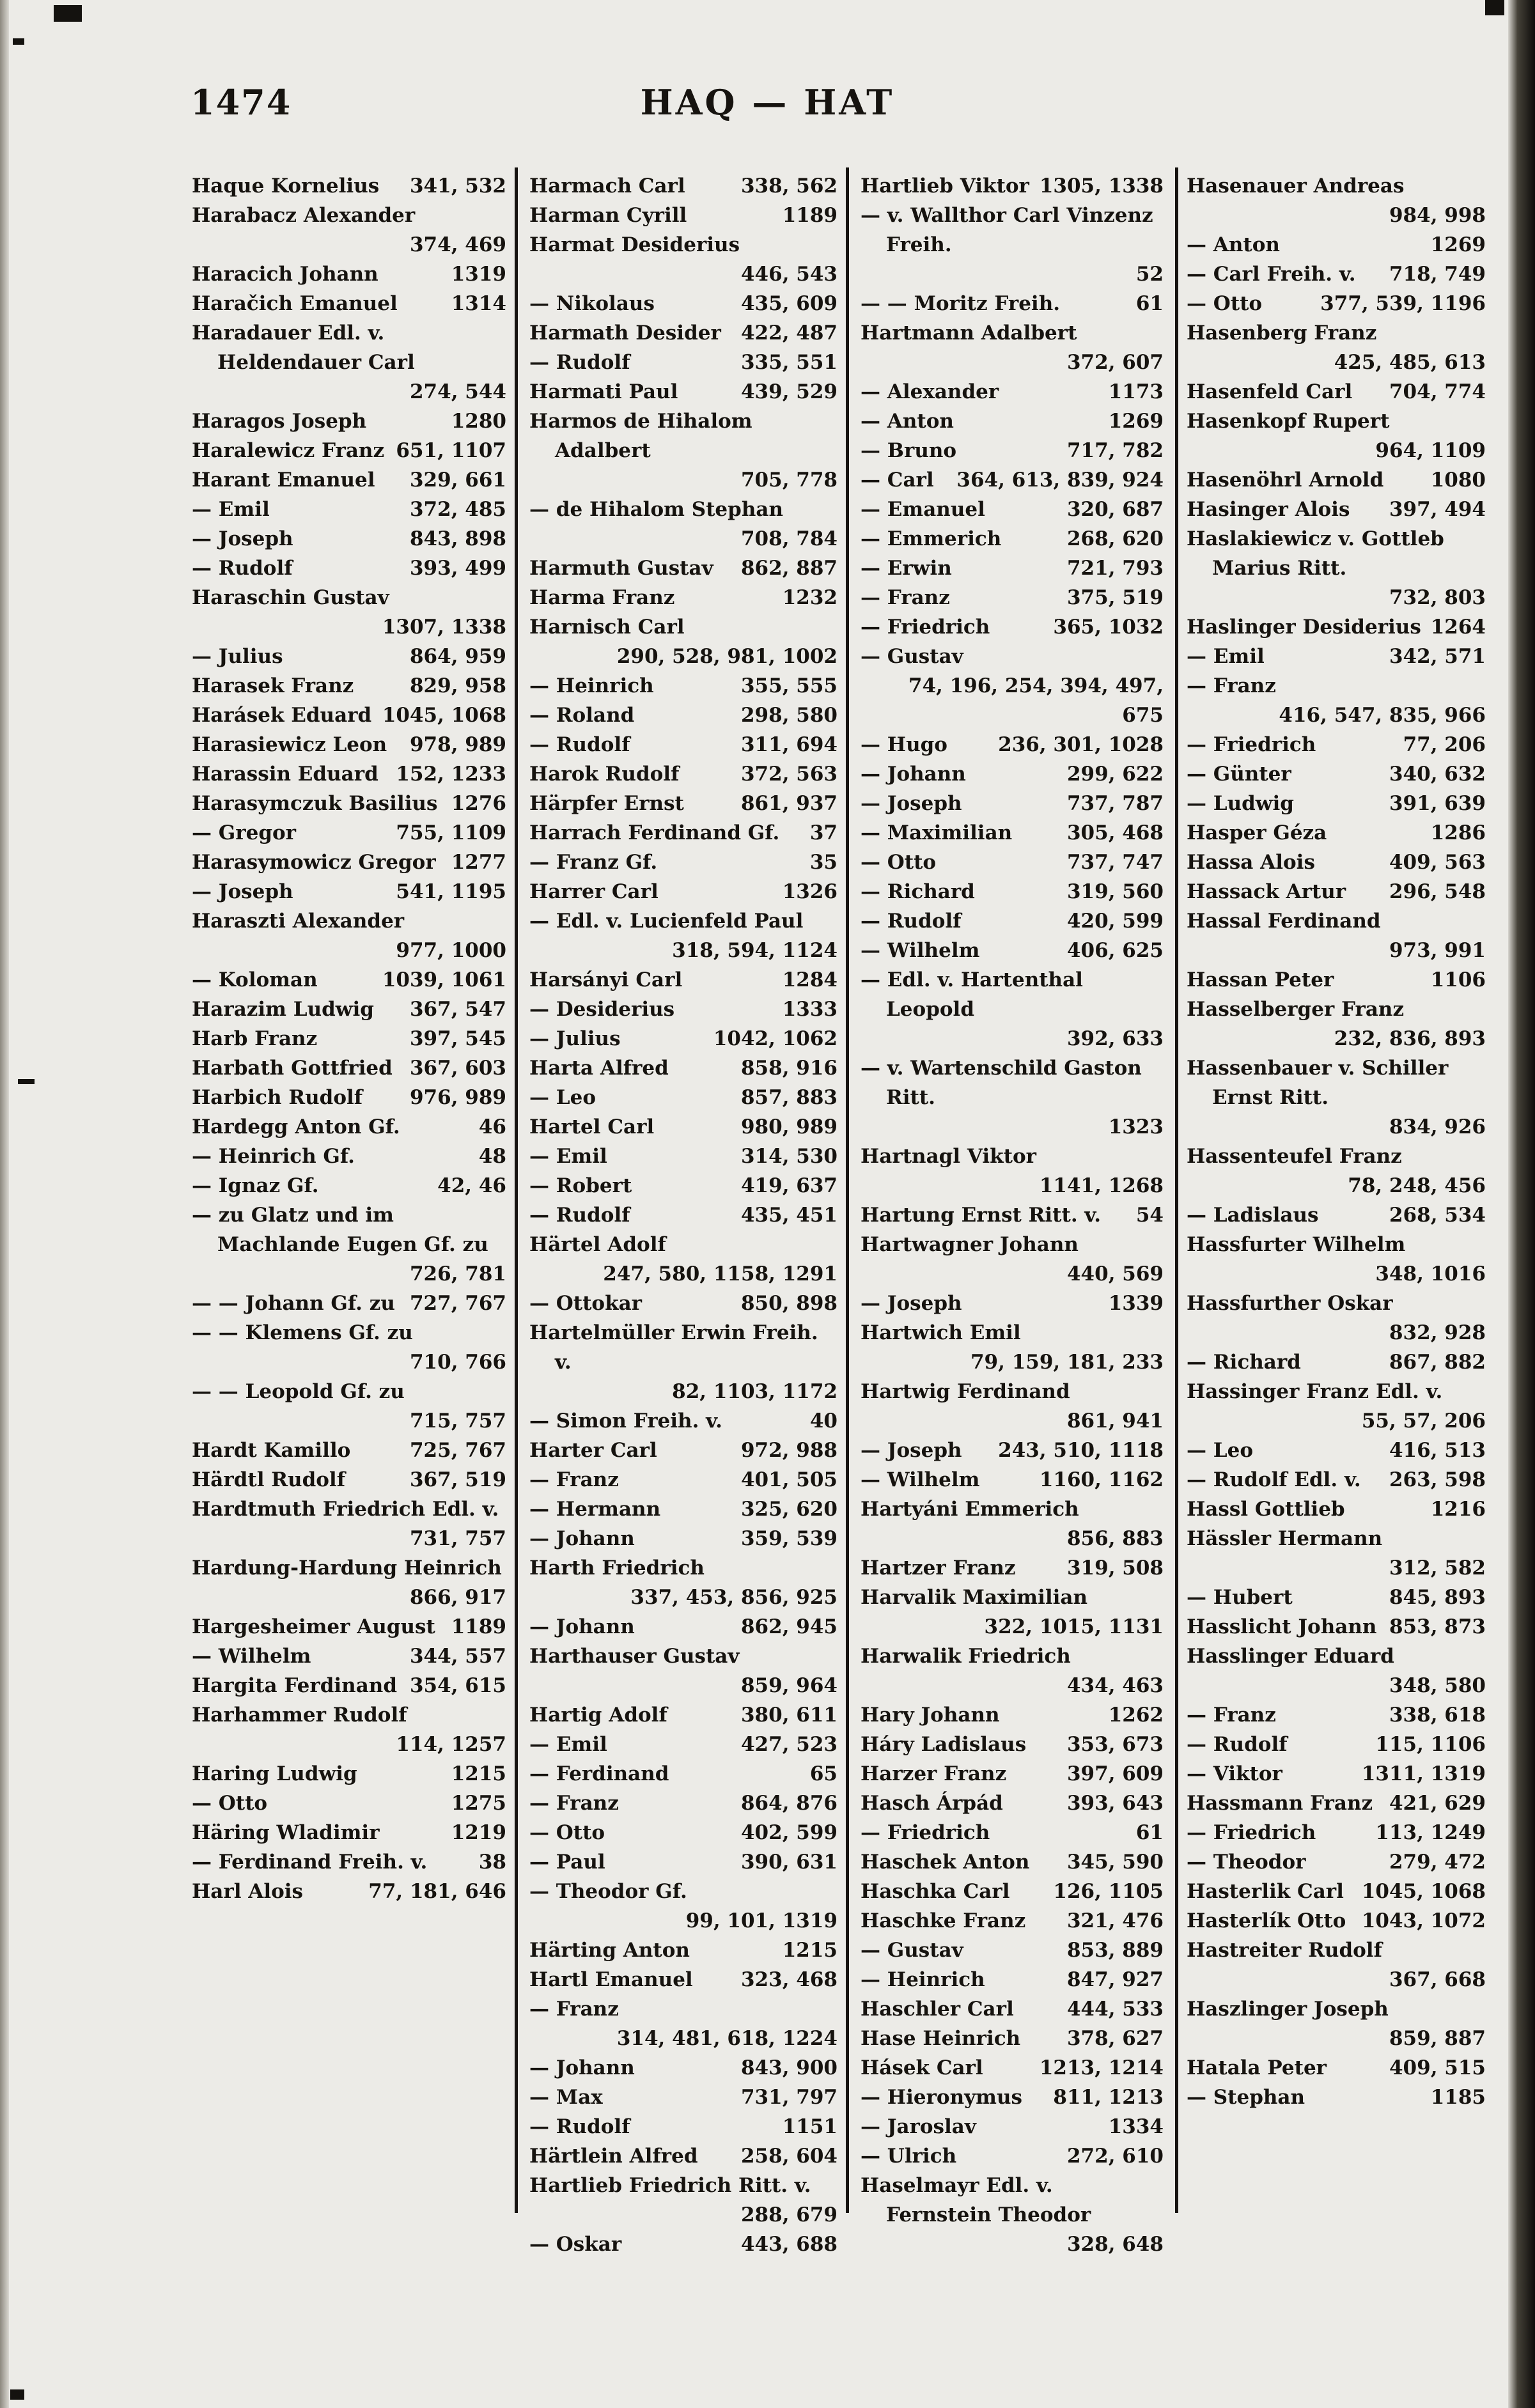 Image resolution: width=1535 pixels, height=2408 pixels. I want to click on index-entry: — Julius 1042, 1062, so click(684, 1038).